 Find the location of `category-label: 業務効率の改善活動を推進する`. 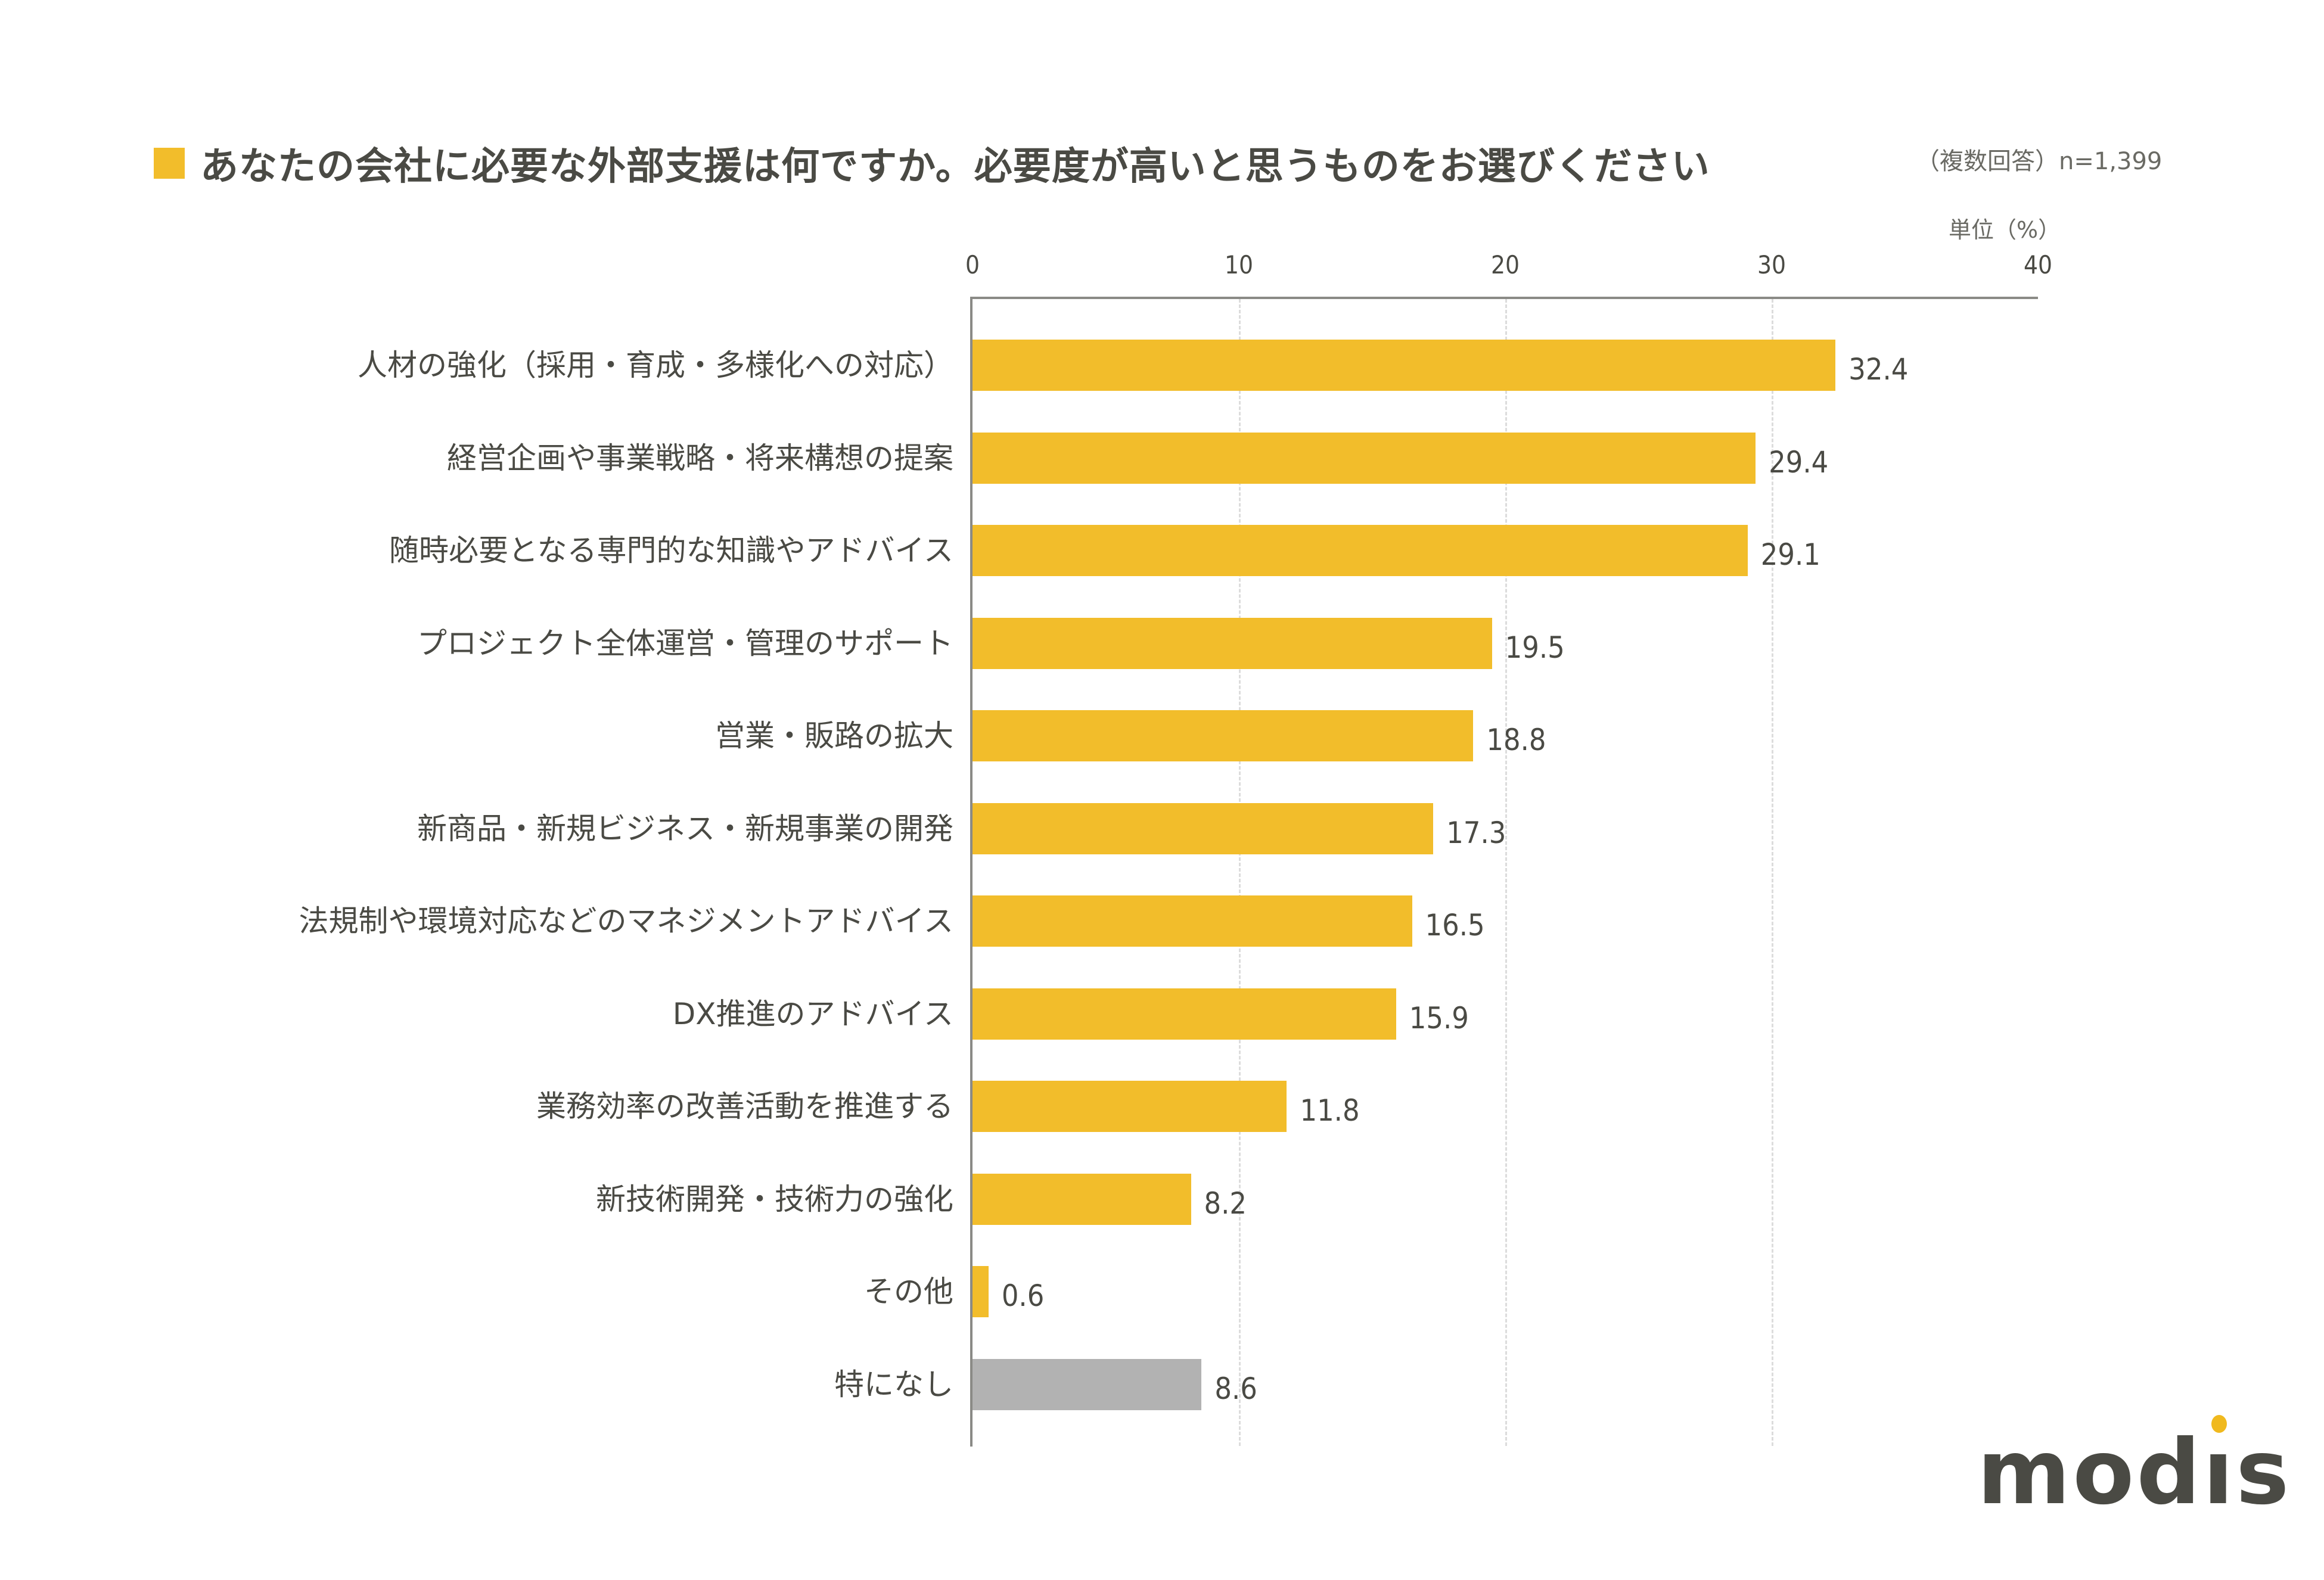

category-label: 業務効率の改善活動を推進する is located at coordinates (744, 1106).